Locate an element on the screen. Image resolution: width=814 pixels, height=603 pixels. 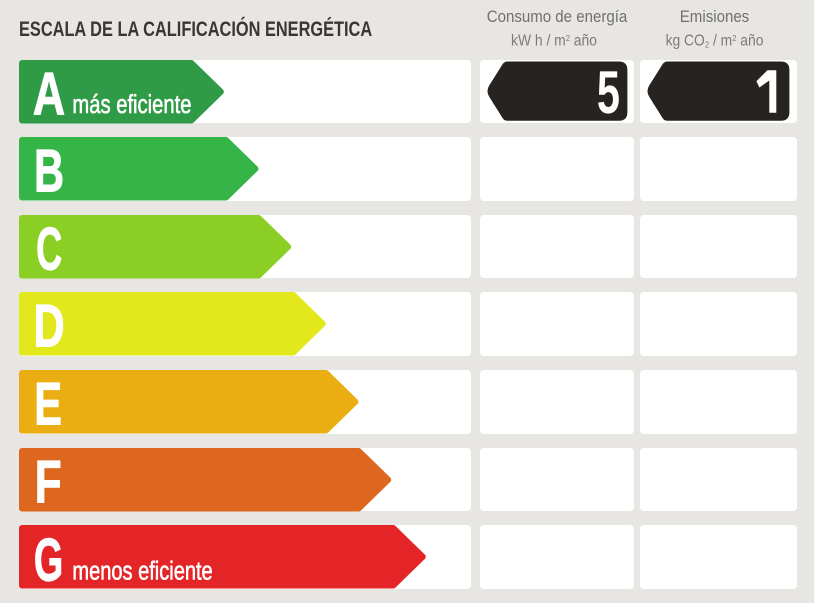
svg-text: F is located at coordinates (47, 480).